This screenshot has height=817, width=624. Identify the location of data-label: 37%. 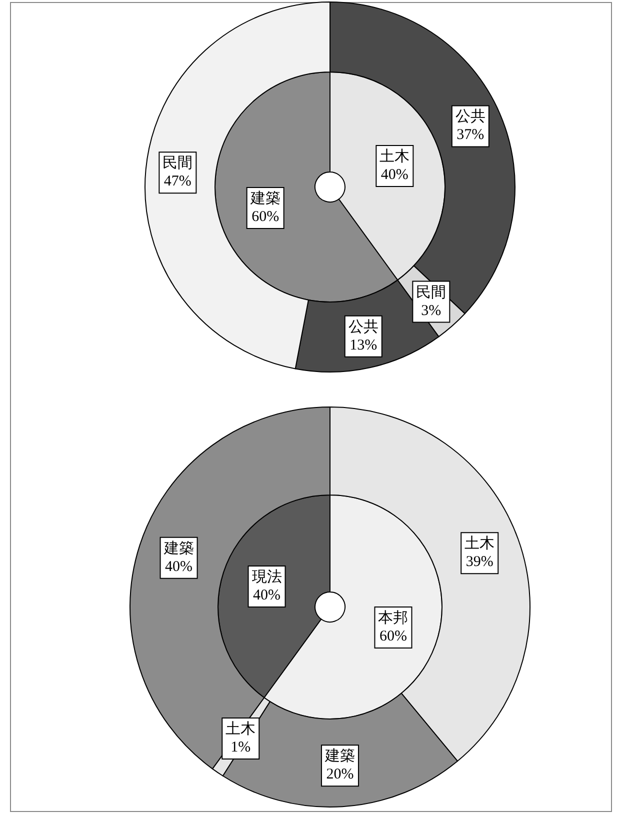
(470, 135).